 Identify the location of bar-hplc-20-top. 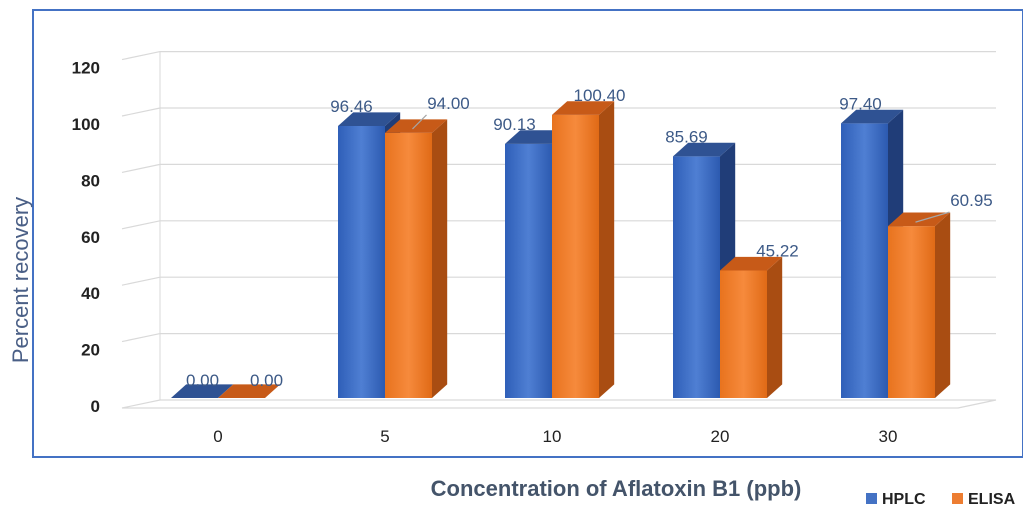
(704, 149).